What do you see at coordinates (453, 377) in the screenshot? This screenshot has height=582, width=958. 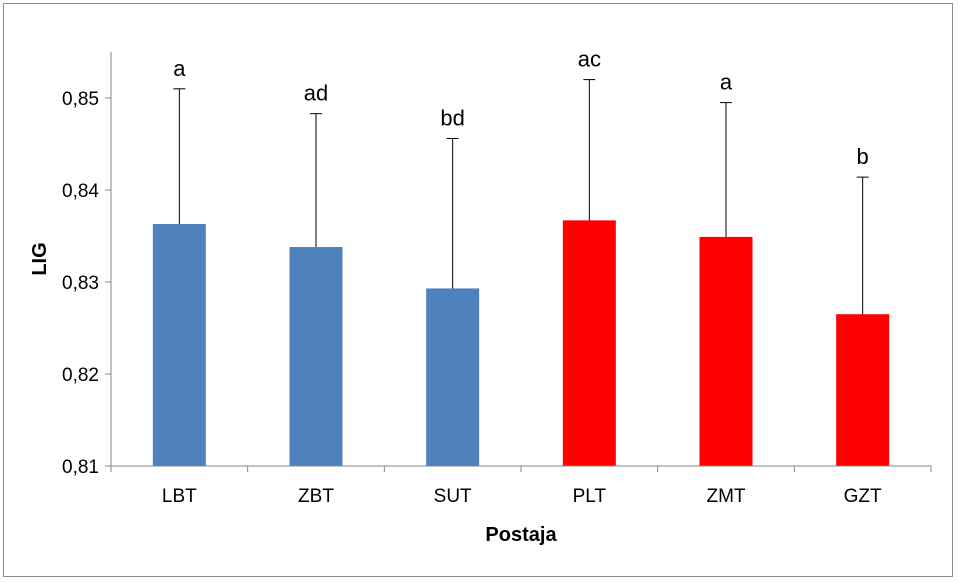 I see `bar-sut` at bounding box center [453, 377].